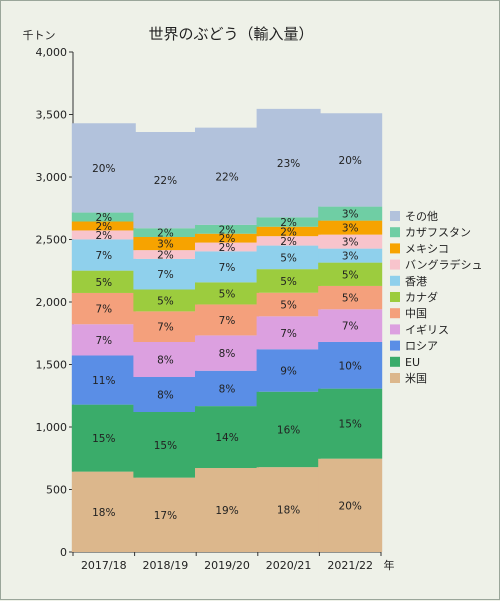  What do you see at coordinates (438, 232) in the screenshot?
I see `legend-label: カザフスタン` at bounding box center [438, 232].